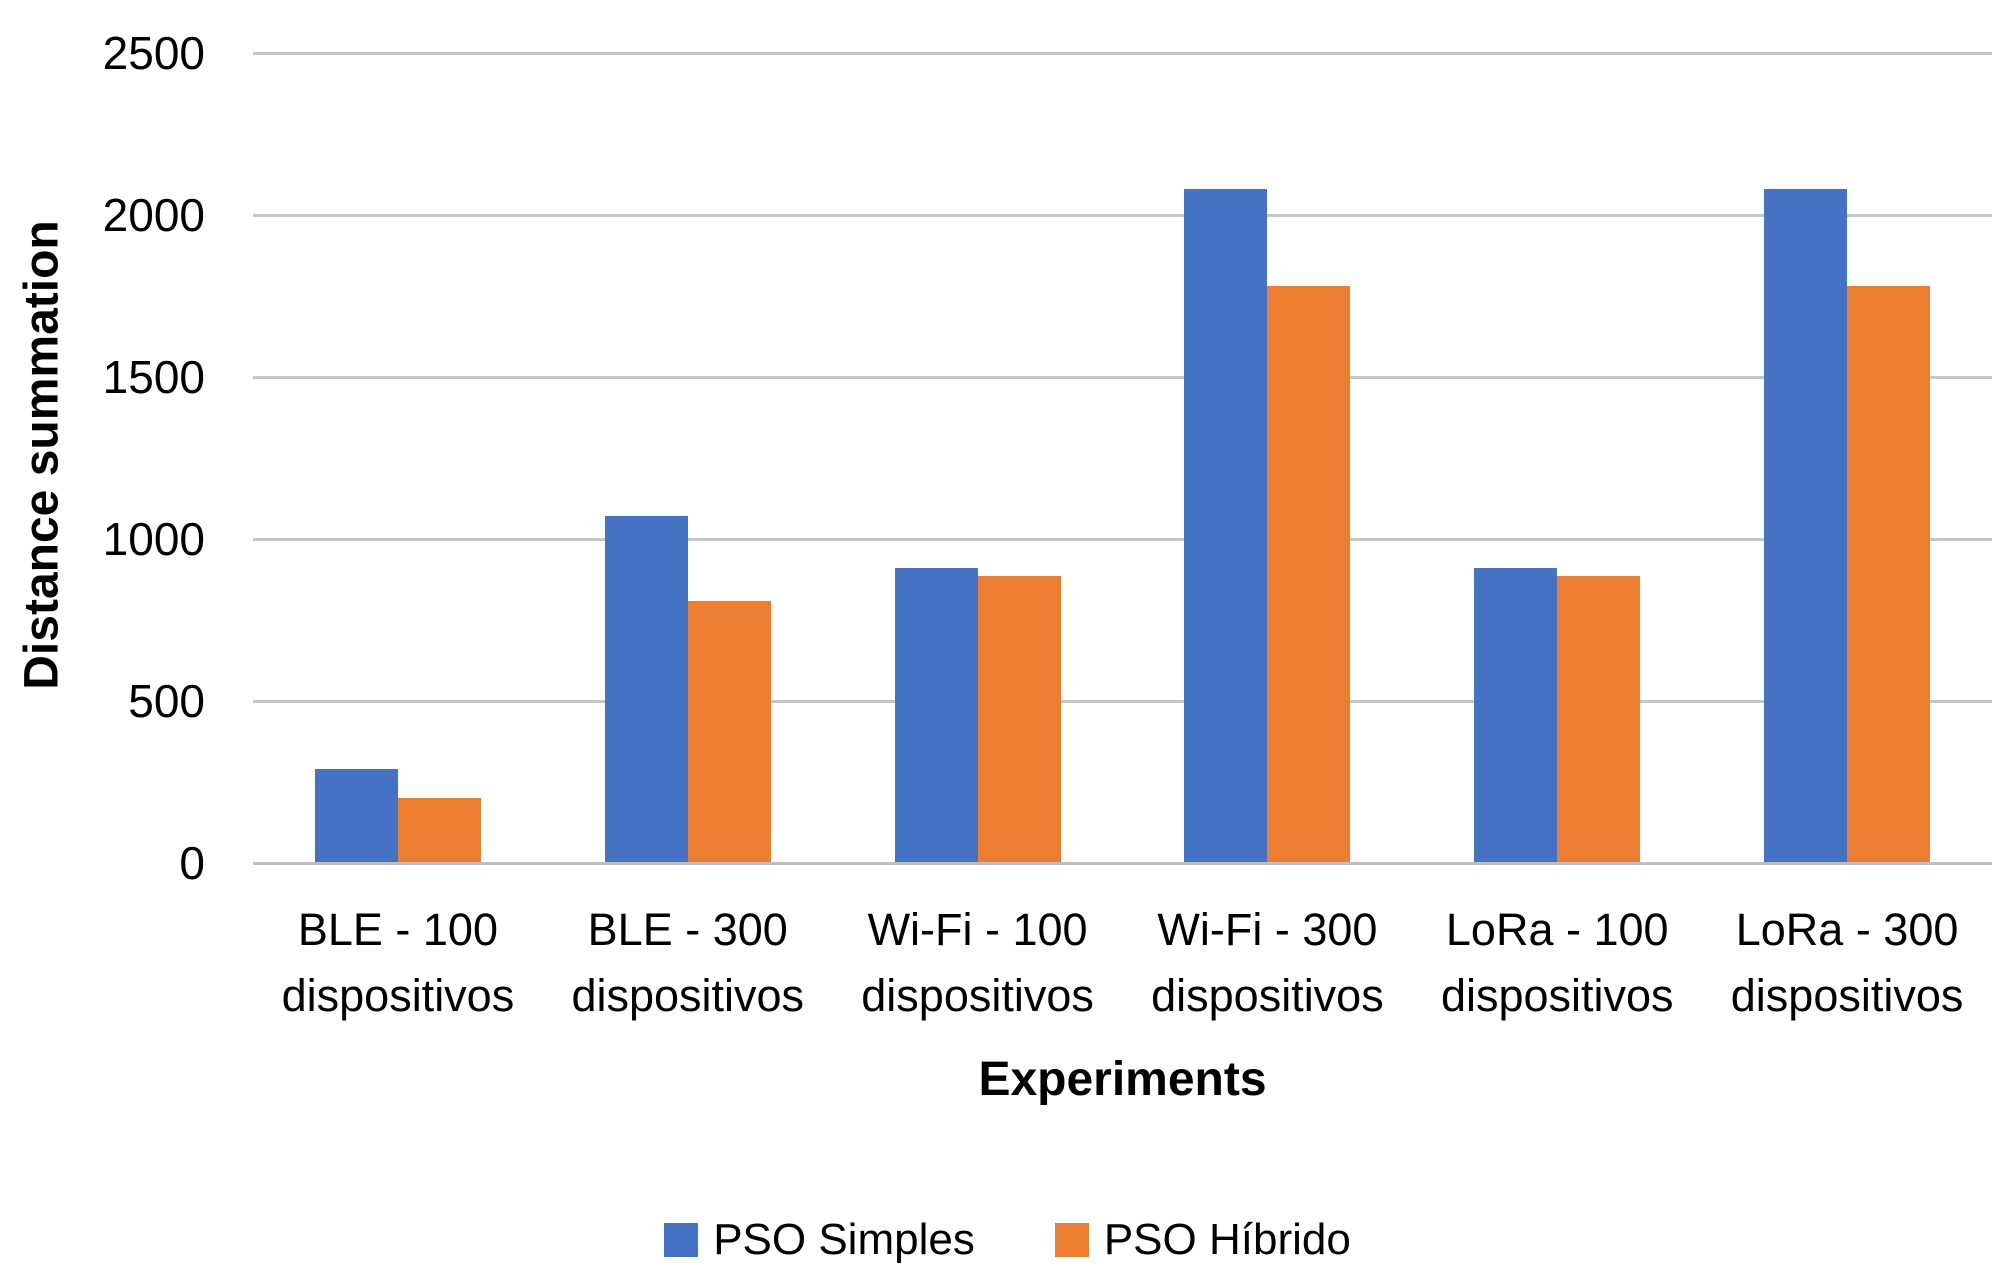  What do you see at coordinates (688, 963) in the screenshot?
I see `category-label: BLE - 300 dispositivos` at bounding box center [688, 963].